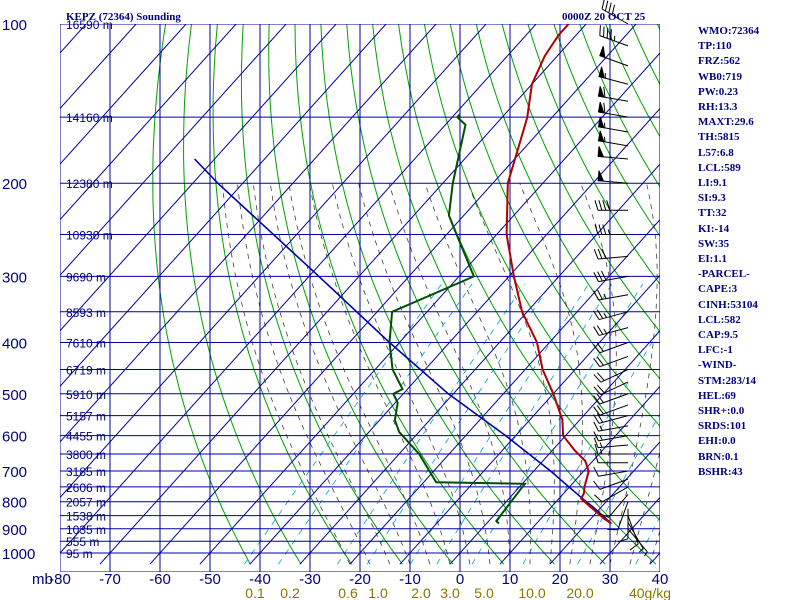 The image size is (800, 600). What do you see at coordinates (719, 167) in the screenshot?
I see `index-item: LCL:589` at bounding box center [719, 167].